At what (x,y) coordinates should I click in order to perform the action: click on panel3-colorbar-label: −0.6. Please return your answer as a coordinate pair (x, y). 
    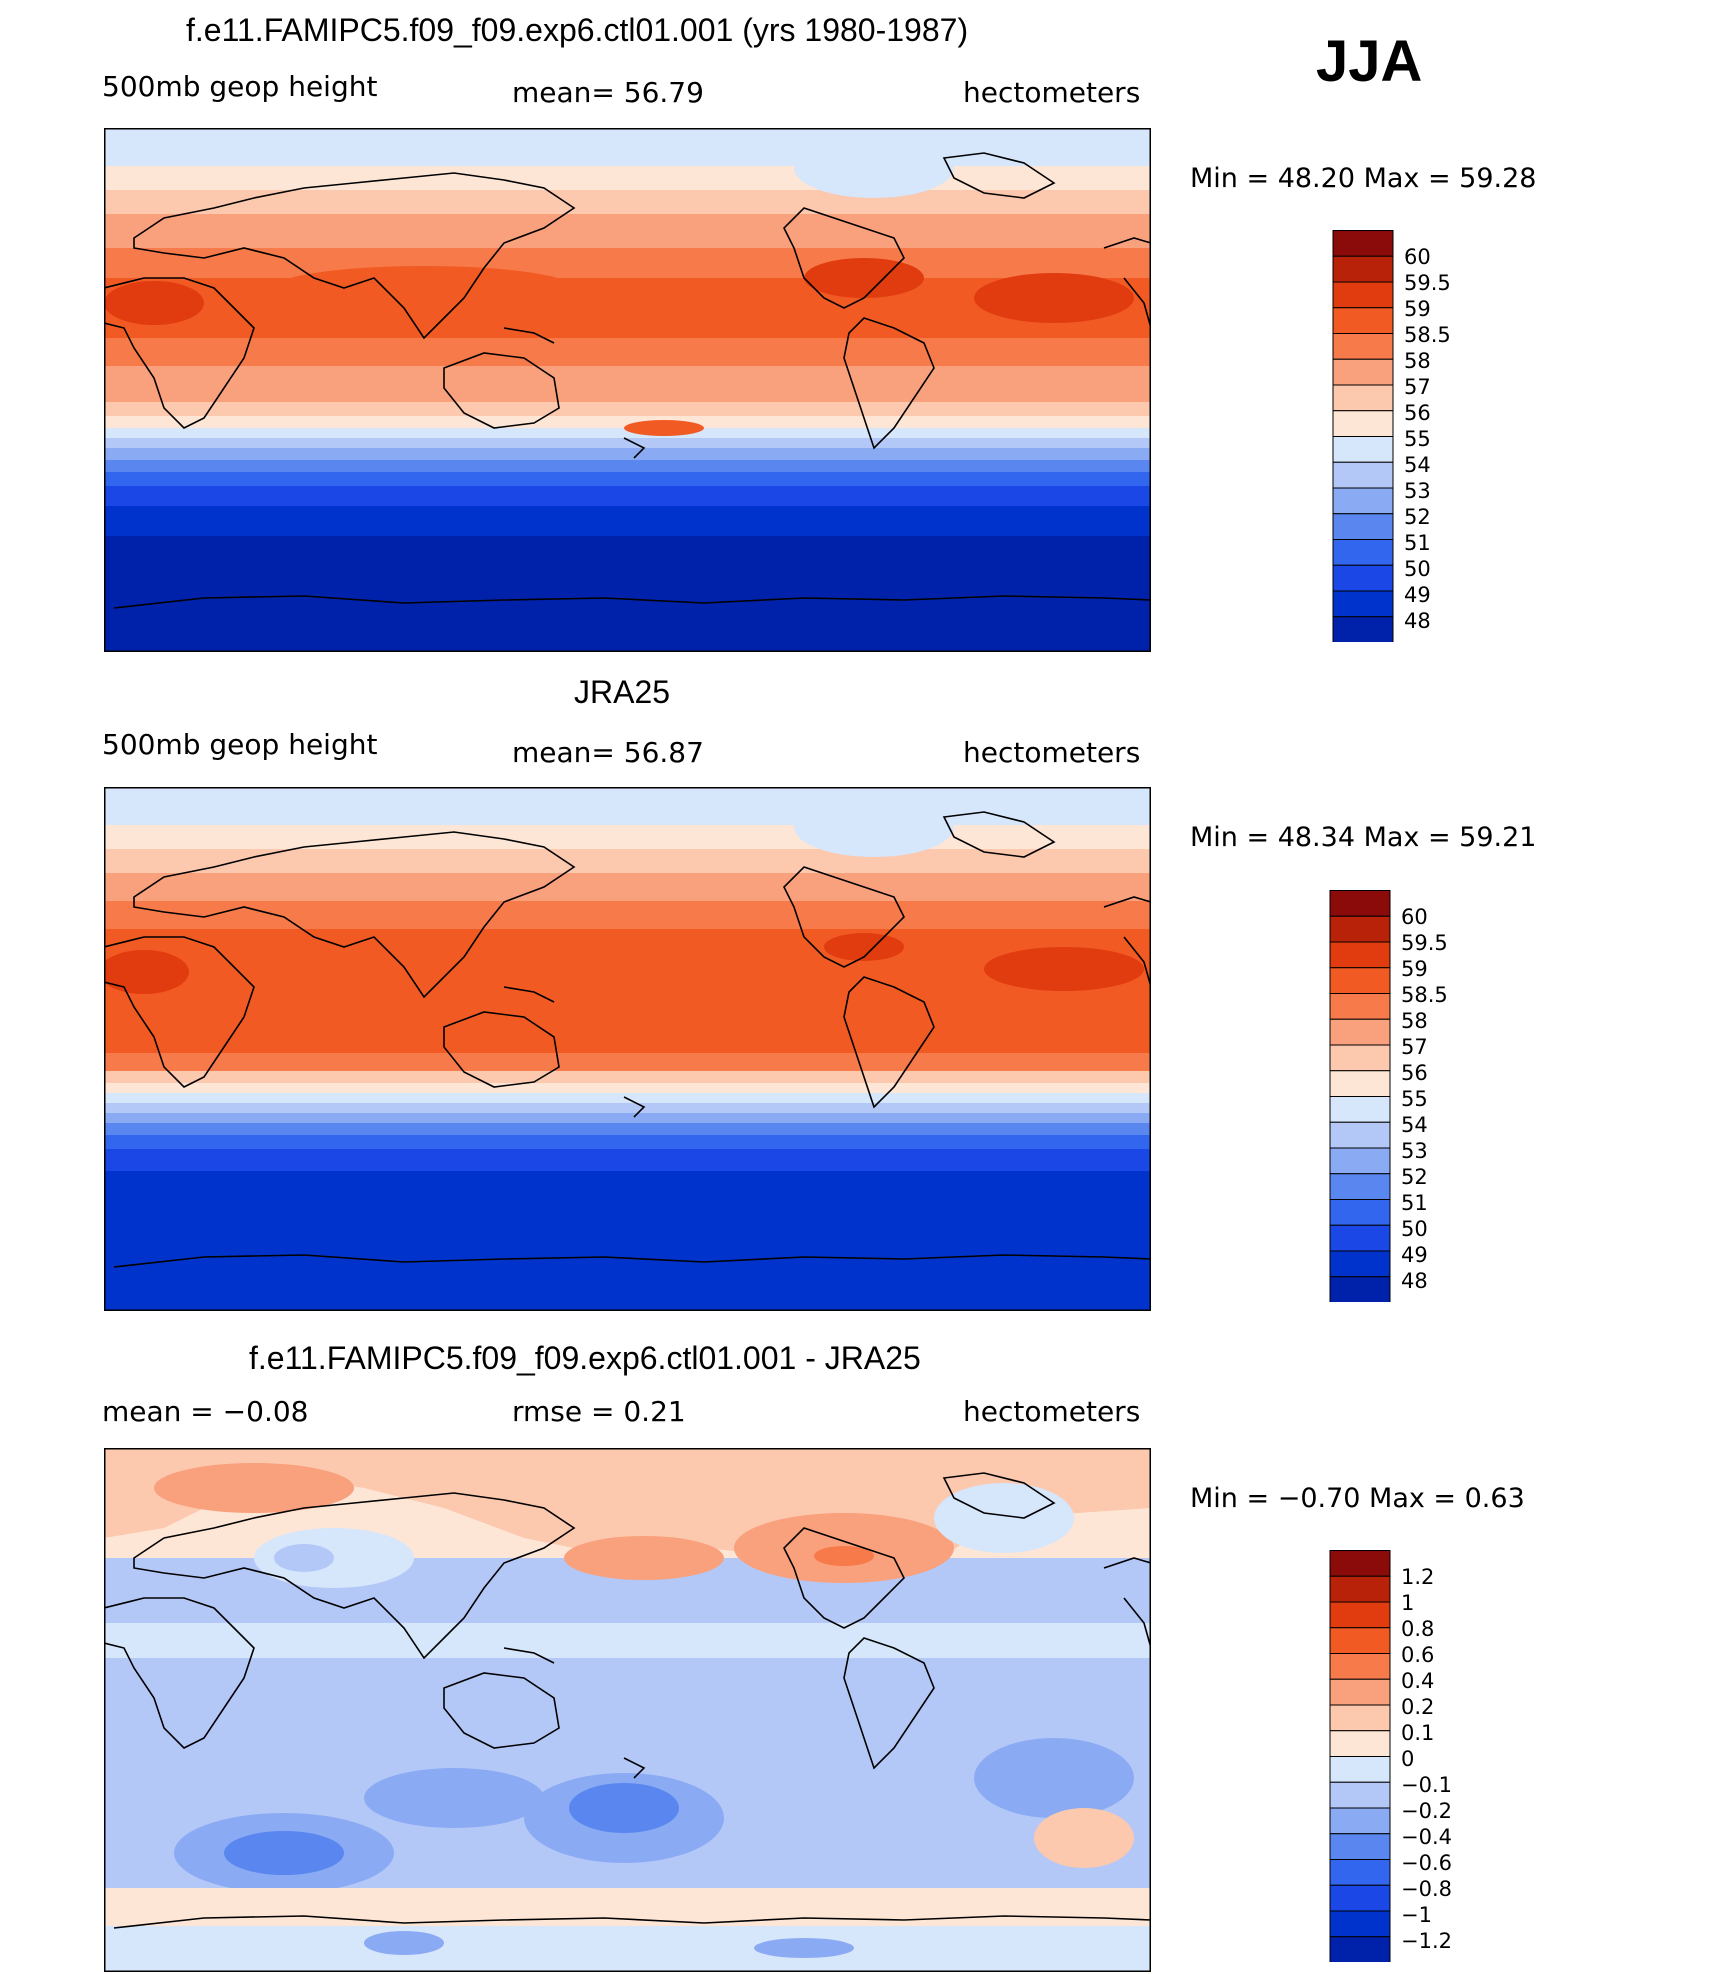
    Looking at the image, I should click on (1426, 1863).